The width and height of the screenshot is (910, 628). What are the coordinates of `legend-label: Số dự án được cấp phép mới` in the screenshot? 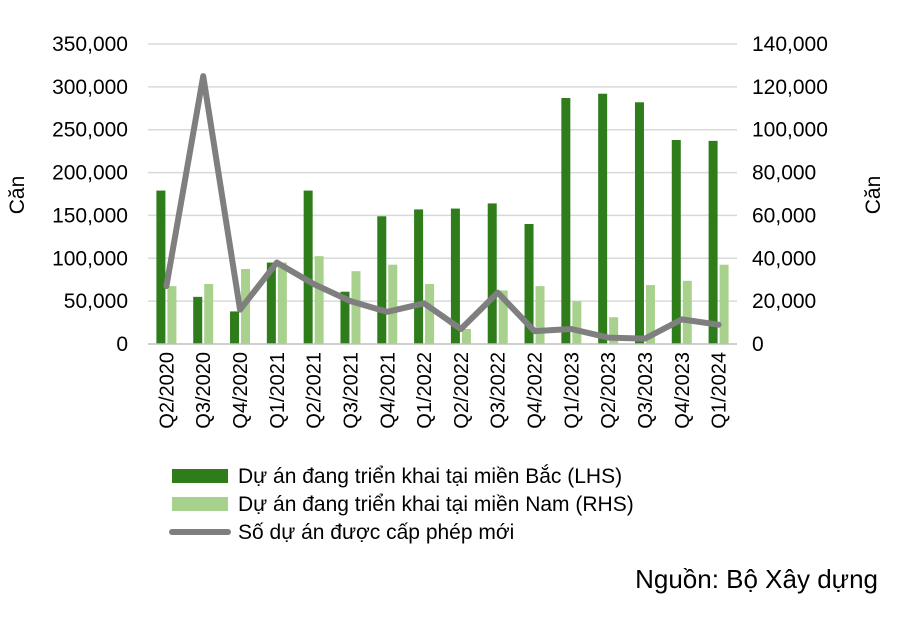 It's located at (376, 532).